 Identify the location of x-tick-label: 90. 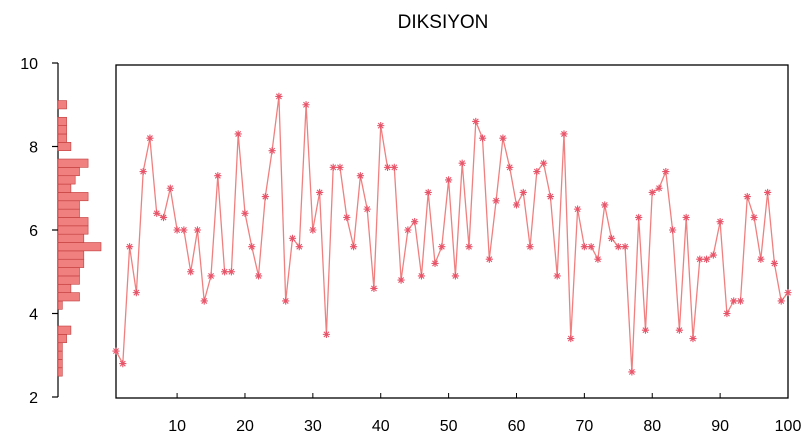
(720, 426).